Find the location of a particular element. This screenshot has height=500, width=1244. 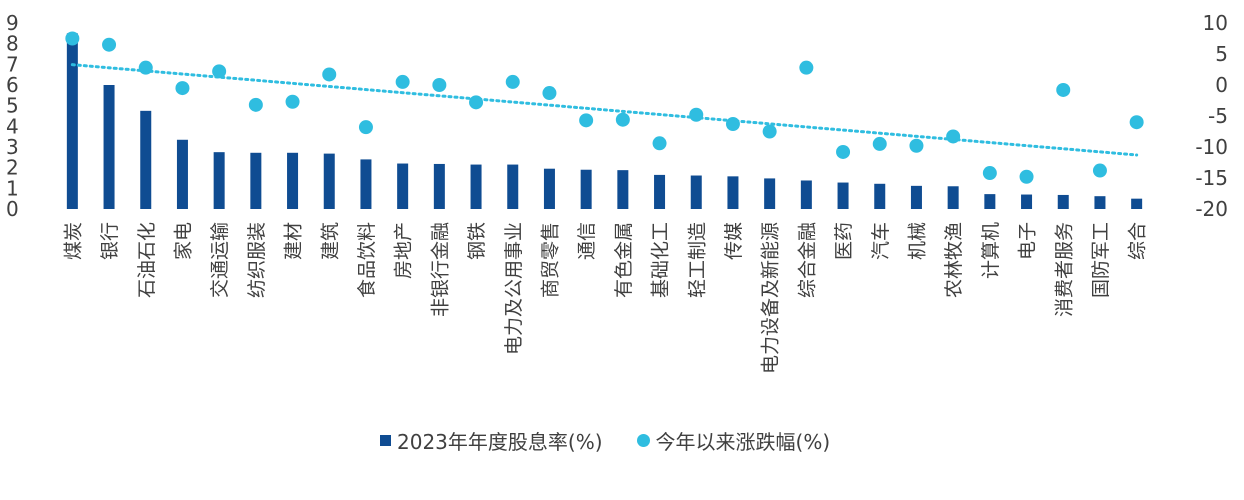

category-label: 建材 is located at coordinates (294, 241).